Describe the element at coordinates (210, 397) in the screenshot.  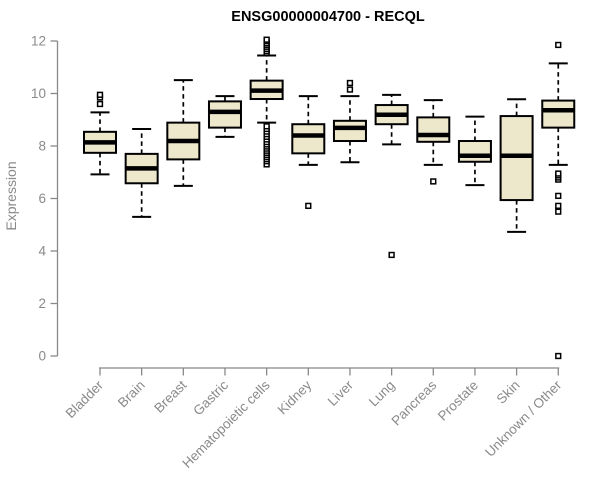
I see `x-tick-label: Gastric` at that location.